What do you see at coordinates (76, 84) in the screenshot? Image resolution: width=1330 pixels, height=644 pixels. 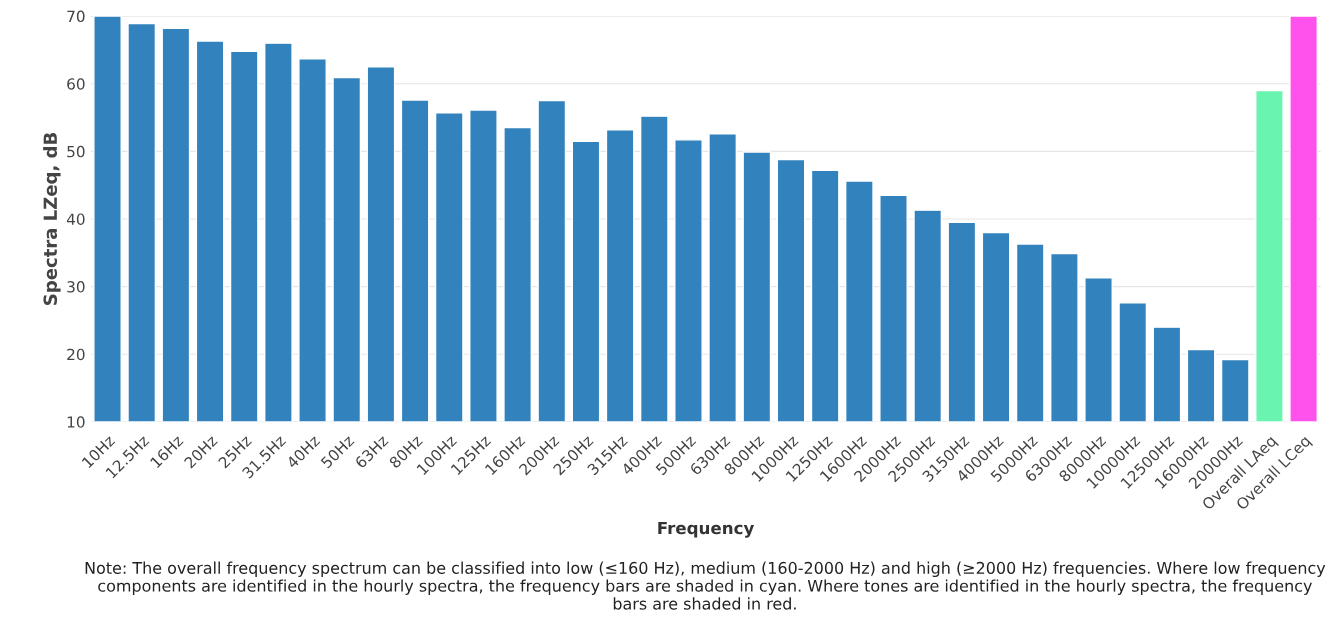 I see `y-tick-label: 60` at bounding box center [76, 84].